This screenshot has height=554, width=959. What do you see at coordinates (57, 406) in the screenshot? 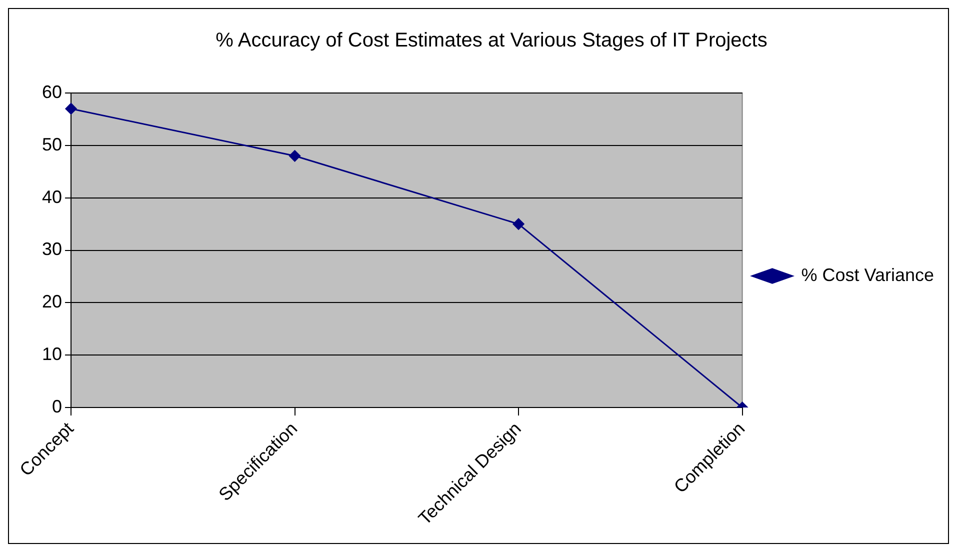
I see `y-tick-label: 0` at bounding box center [57, 406].